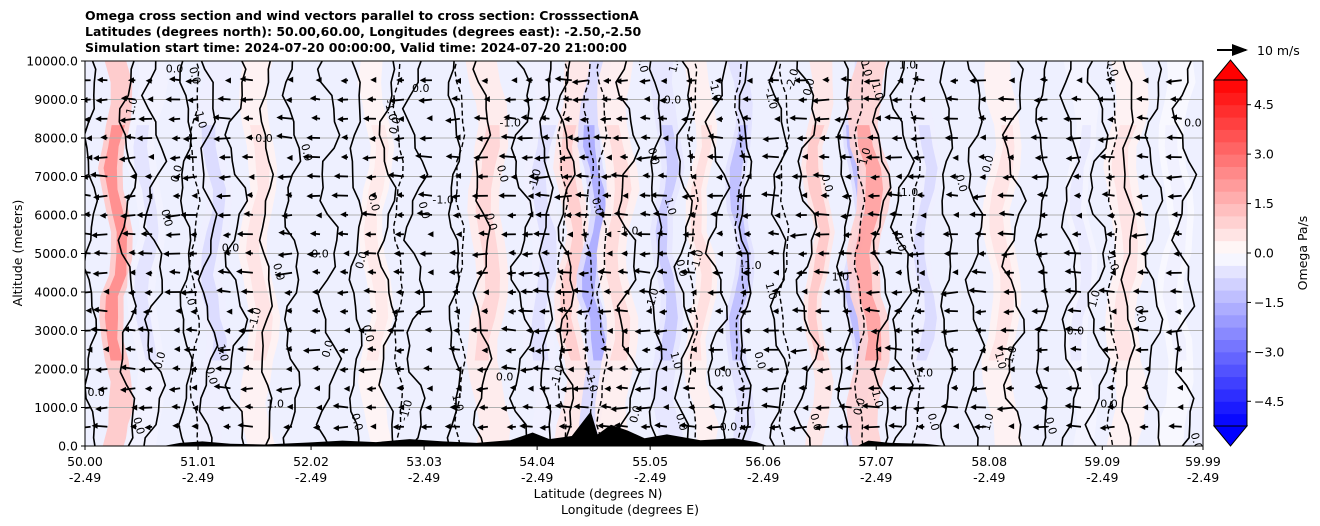 Image resolution: width=1320 pixels, height=526 pixels. Describe the element at coordinates (56, 99) in the screenshot. I see `y-tick-label: 9000.0` at that location.